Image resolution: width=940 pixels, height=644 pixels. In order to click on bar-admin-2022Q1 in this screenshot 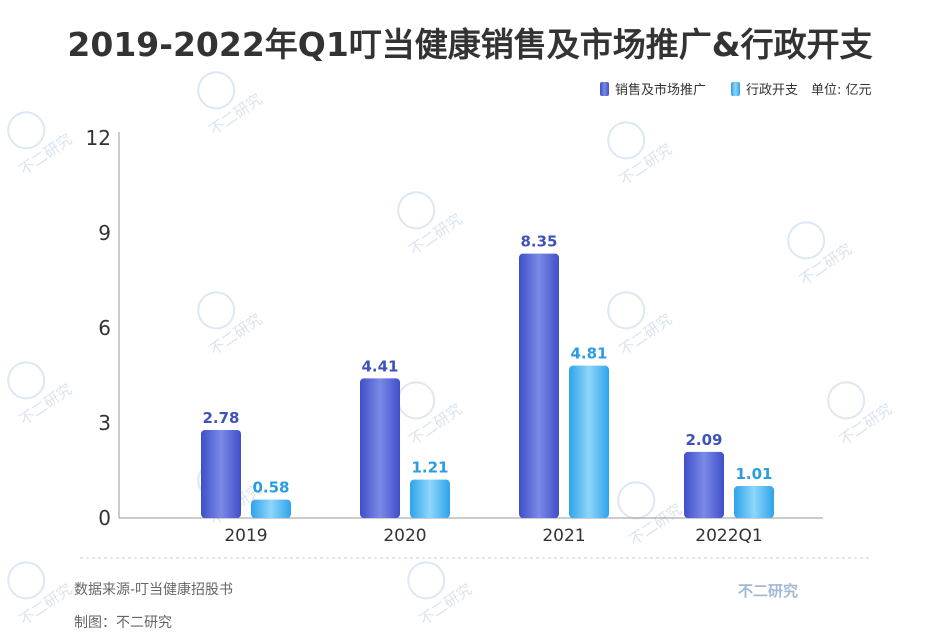, I will do `click(754, 502)`.